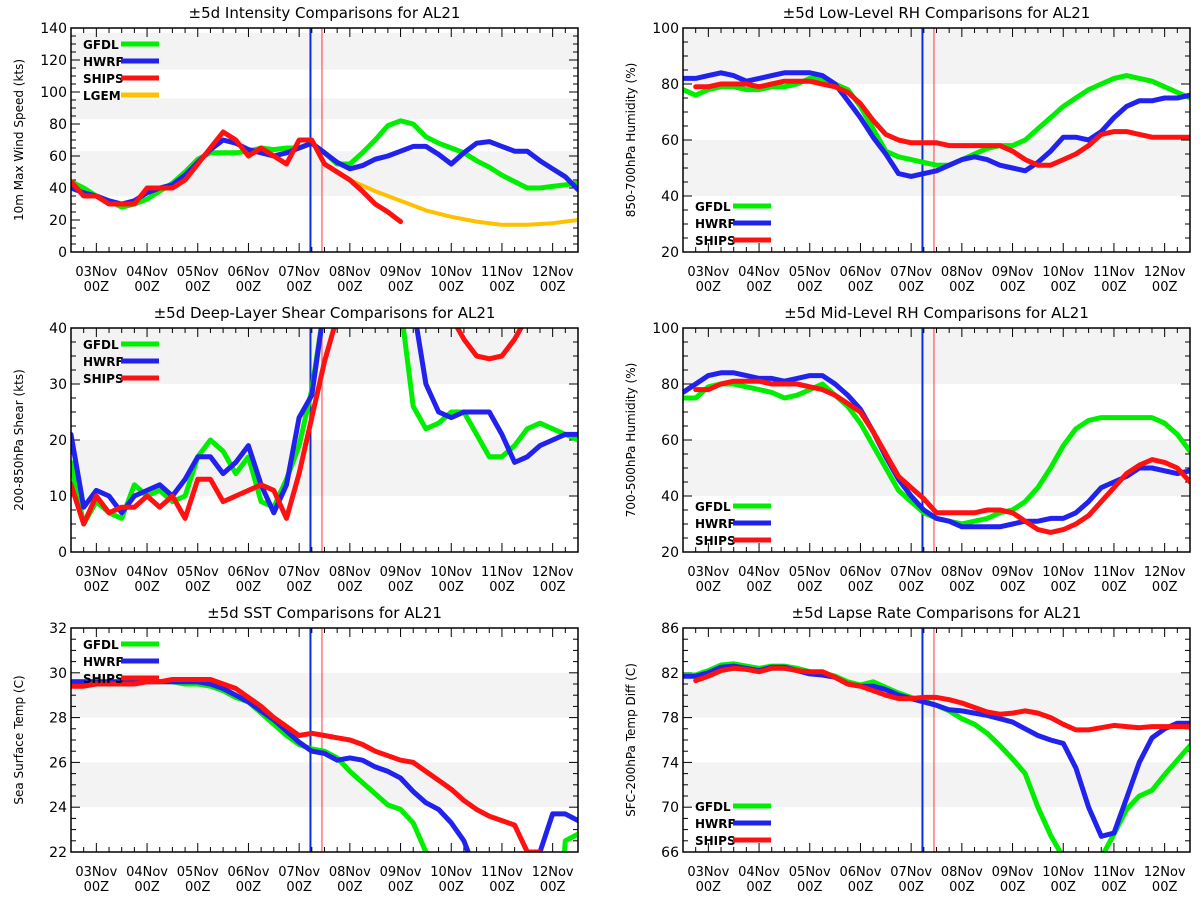 The image size is (1200, 904). Describe the element at coordinates (937, 613) in the screenshot. I see `chart-title: ±5d Lapse Rate Comparisons for AL21` at that location.